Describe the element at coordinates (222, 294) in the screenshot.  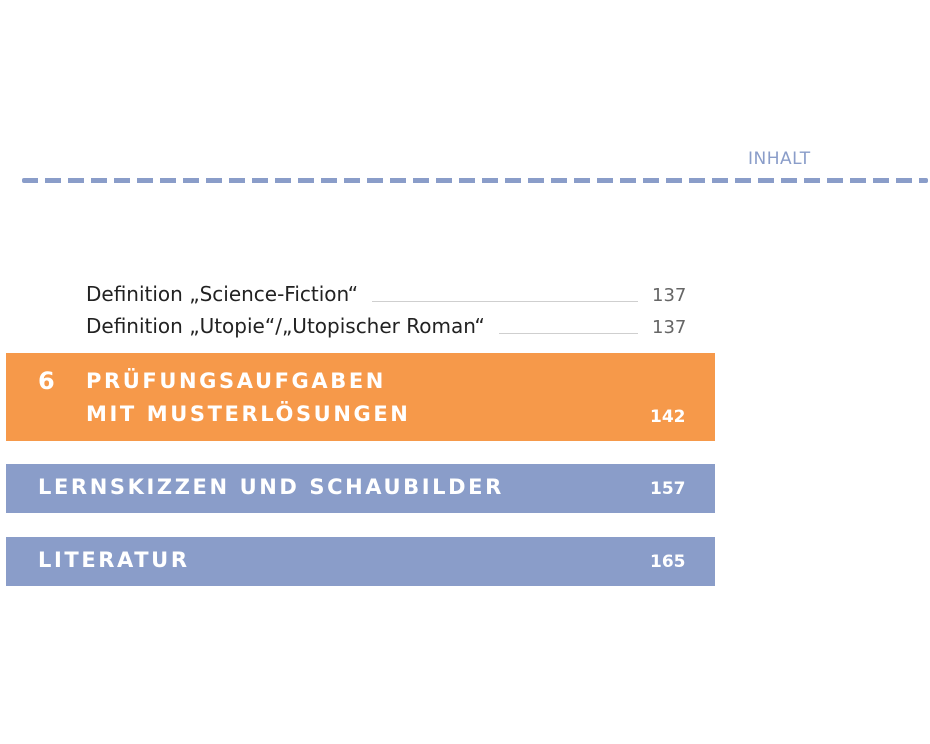
I see `toc-entry-text: Definition „Science-Fiction“` at that location.